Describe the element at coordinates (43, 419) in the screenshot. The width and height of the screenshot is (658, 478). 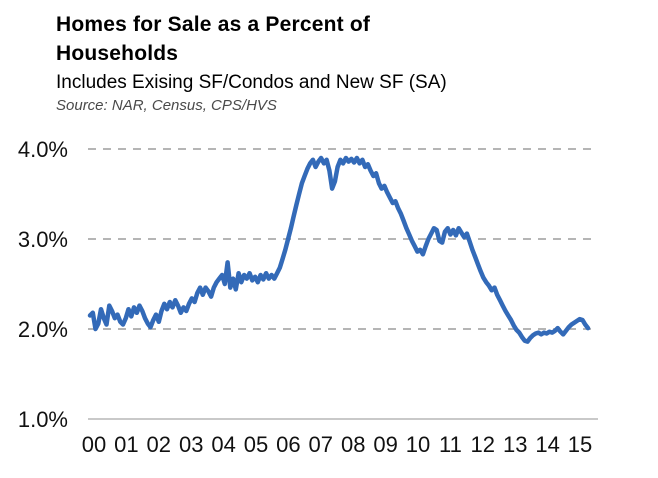
I see `y-tick-label: 1.0%` at that location.